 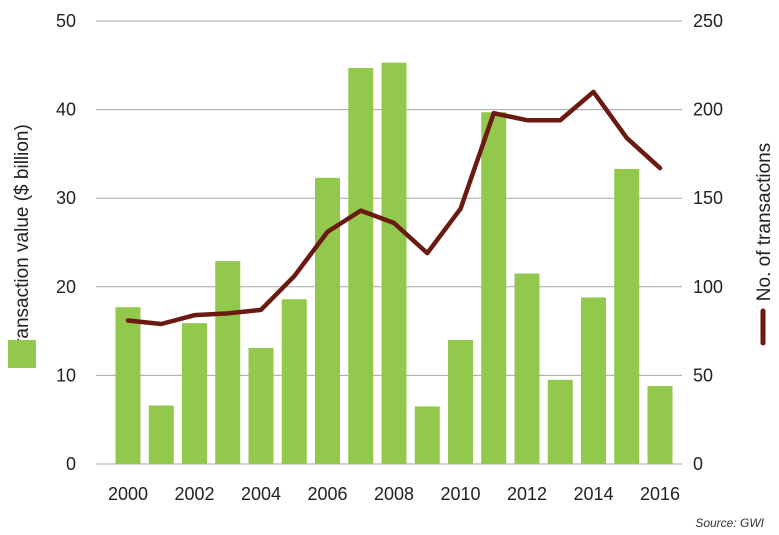 I want to click on bar-2005, so click(x=294, y=381).